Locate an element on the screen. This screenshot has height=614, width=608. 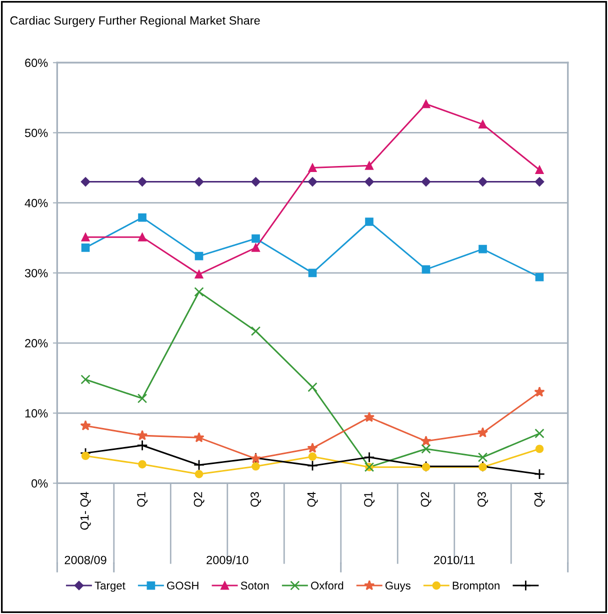
x-tick-label: Q1- Q4 is located at coordinates (85, 511).